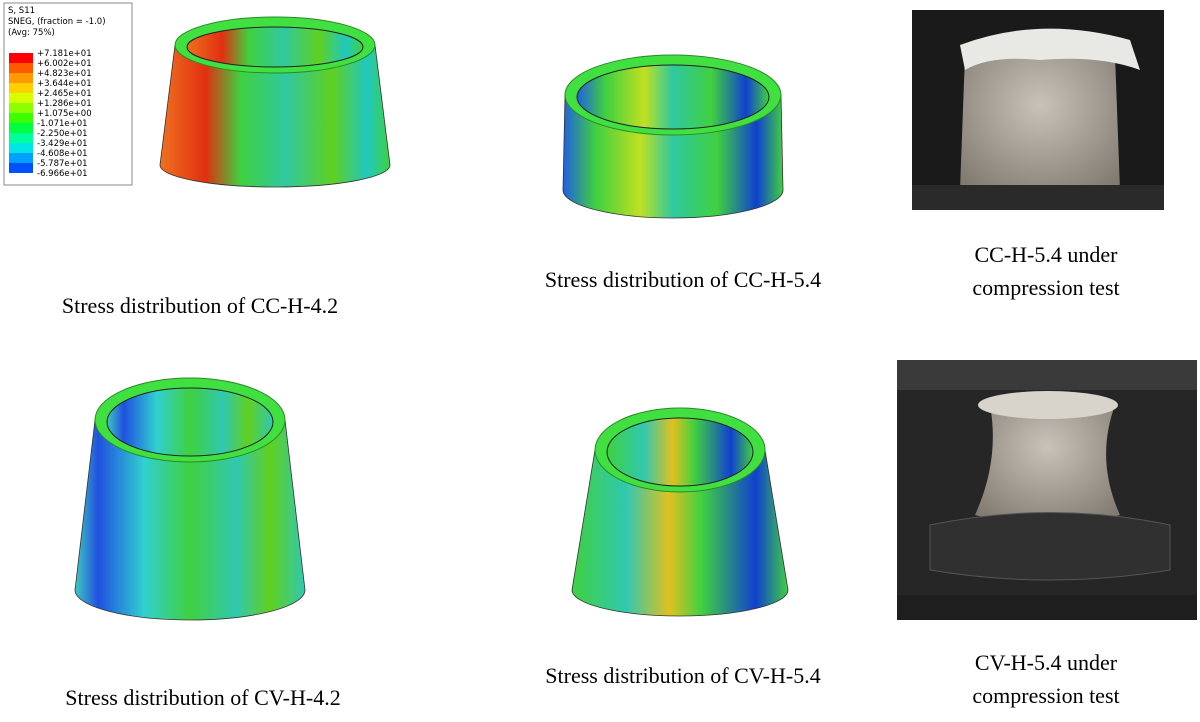 This screenshot has height=722, width=1200. I want to click on legend-label: -5.787e+01, so click(62, 164).